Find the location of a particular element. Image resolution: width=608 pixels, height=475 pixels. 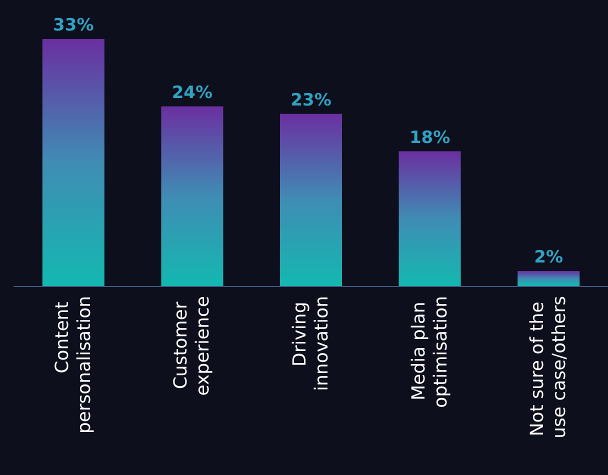

x-tick-label: Not sure of the use case/others is located at coordinates (548, 367).